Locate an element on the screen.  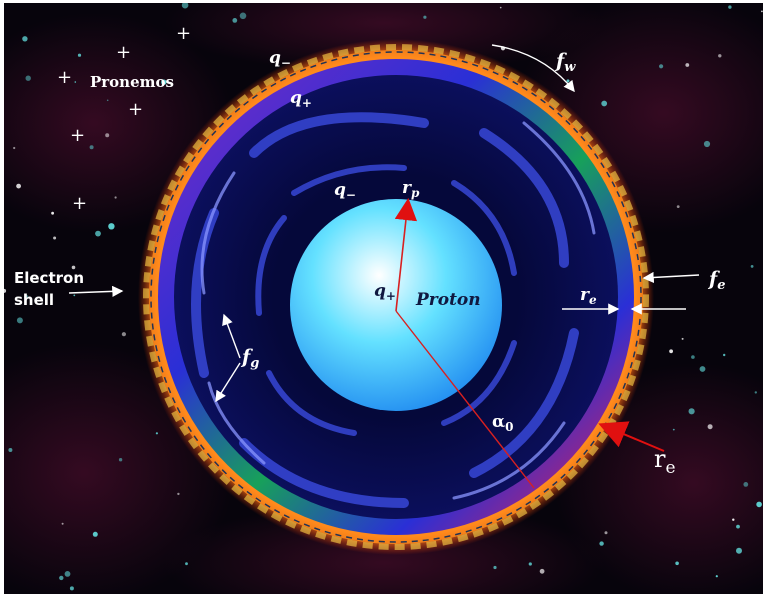
r-e-red-arrow is located at coordinates (631, 436).